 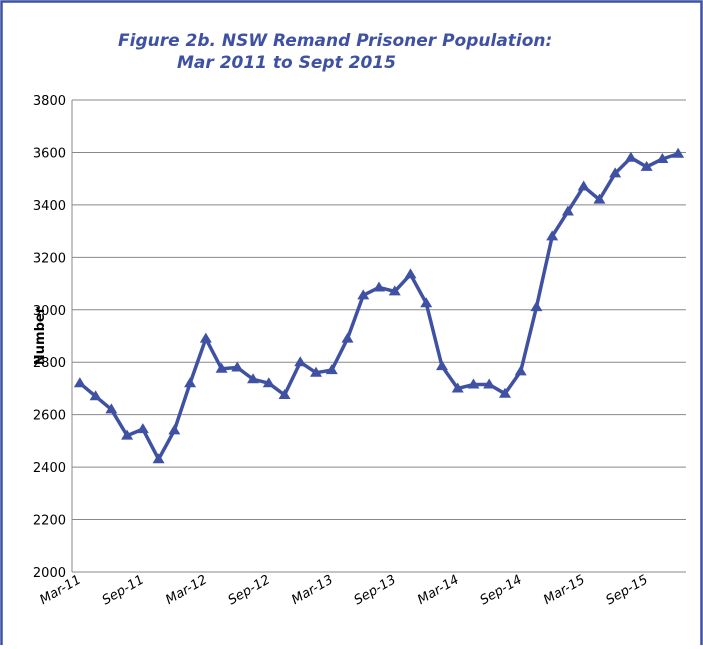 I want to click on x-tick-label: Sep-11, so click(x=123, y=590).